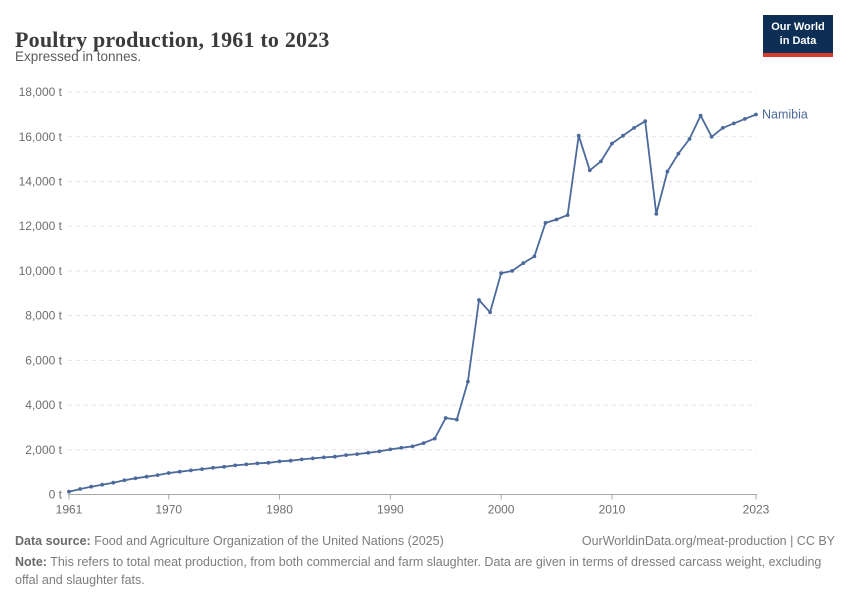 The width and height of the screenshot is (850, 600). I want to click on x-tick-label-2023: 2023, so click(756, 510).